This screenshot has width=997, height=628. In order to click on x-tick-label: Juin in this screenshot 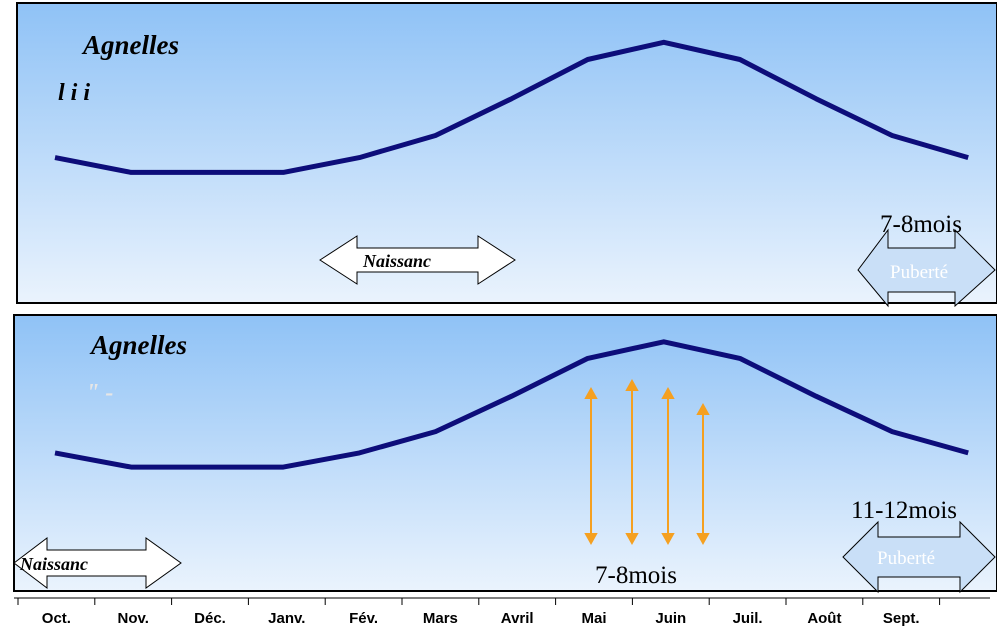, I will do `click(670, 618)`.